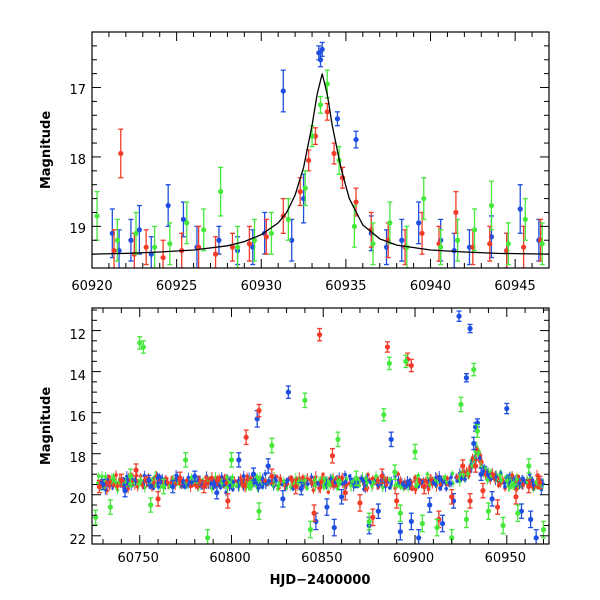  I want to click on bottom-x-tick-label: 60900, so click(413, 558).